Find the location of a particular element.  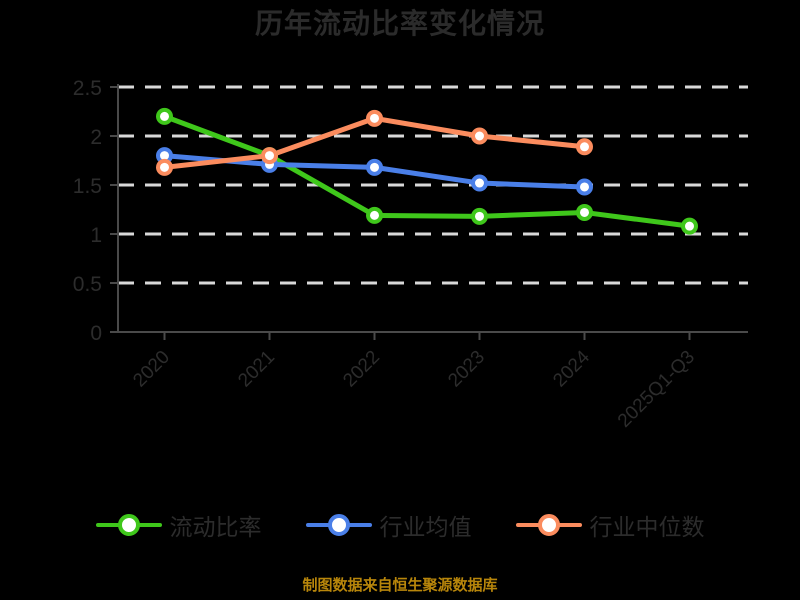

footer-source-note: 制图数据来自恒生聚源数据库 is located at coordinates (400, 585).